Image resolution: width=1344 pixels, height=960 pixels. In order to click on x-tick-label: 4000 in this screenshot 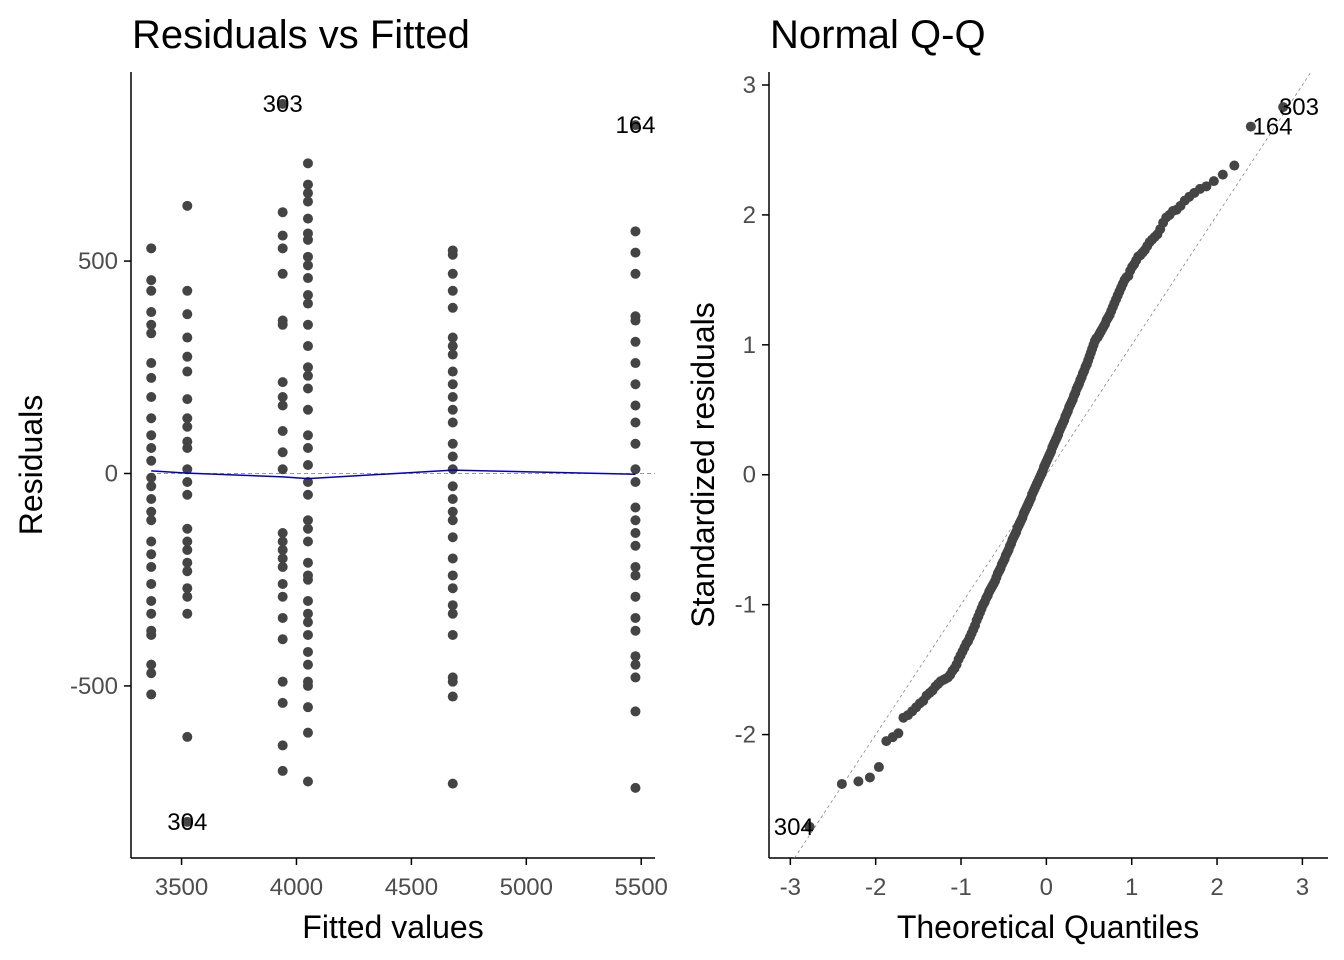, I will do `click(296, 887)`.